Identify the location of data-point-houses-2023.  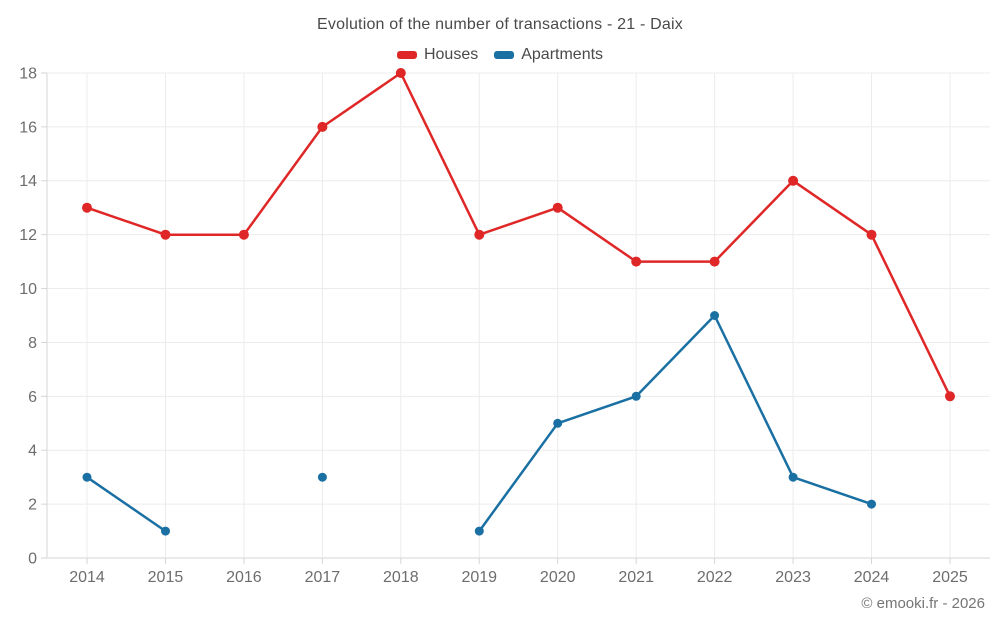
(793, 180).